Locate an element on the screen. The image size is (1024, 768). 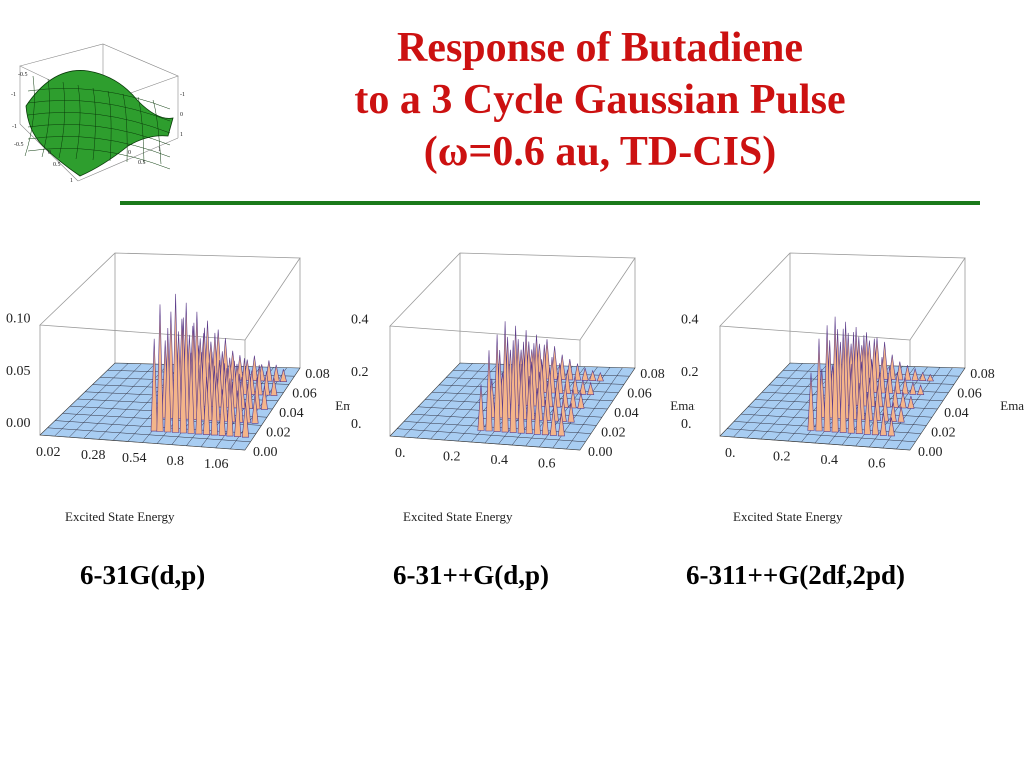
caption-basis-3: 6-311++G(2df,2pd) is located at coordinates (796, 575).